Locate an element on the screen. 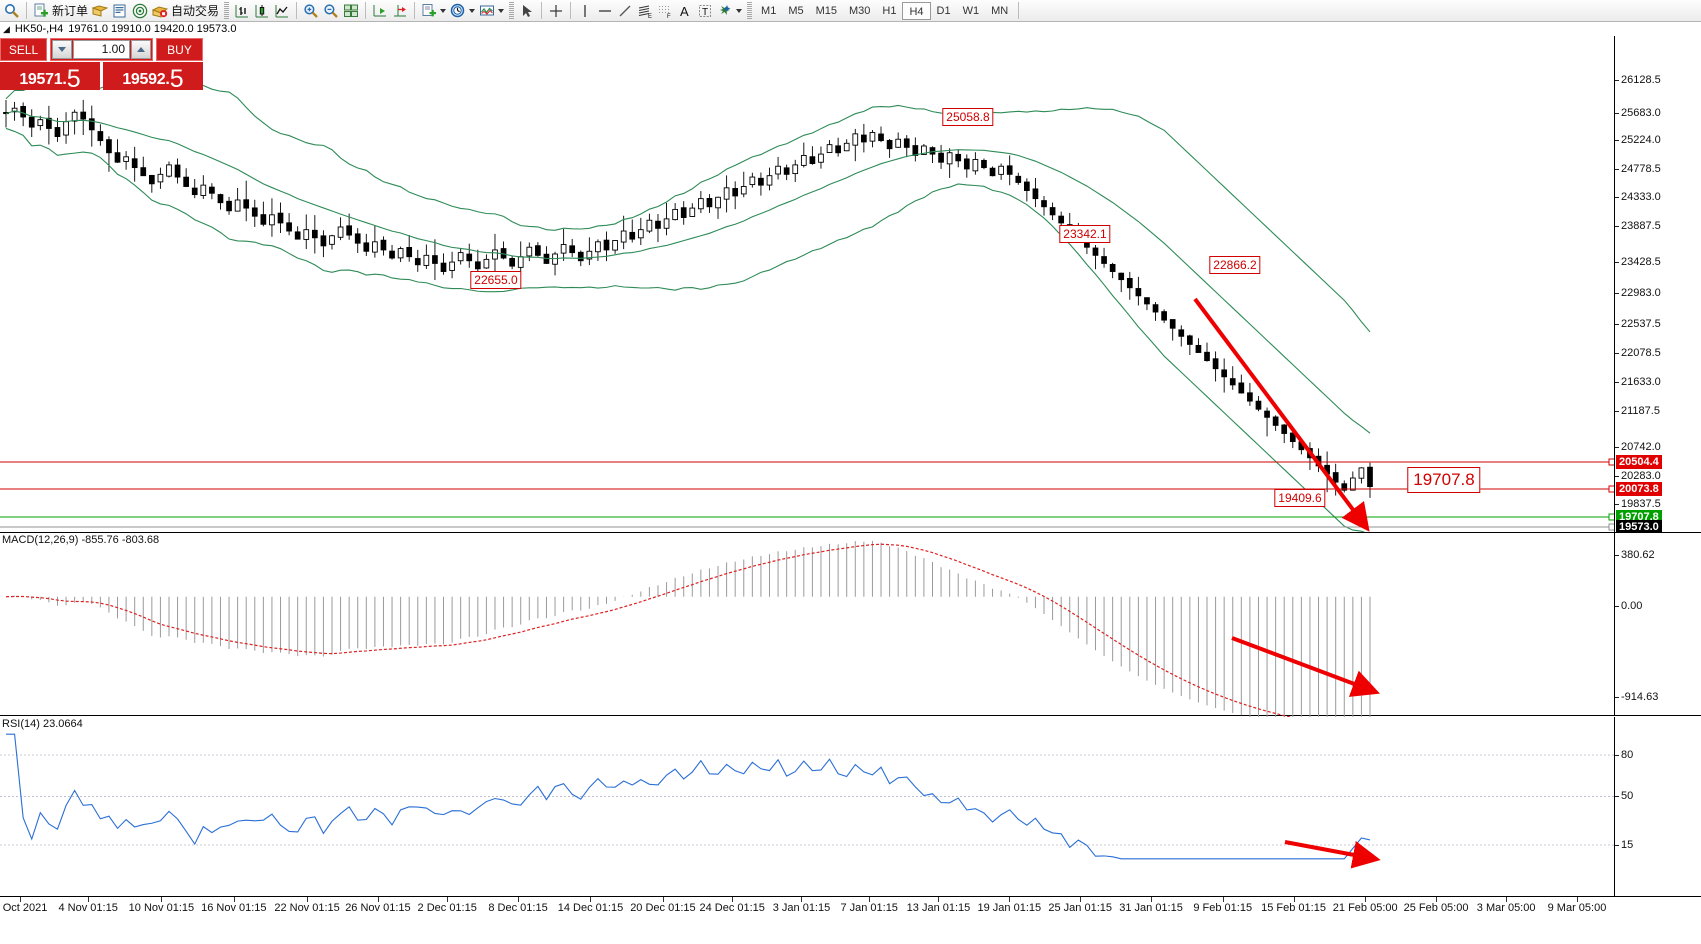  chart-pointer-icon: ◢ is located at coordinates (6, 28).